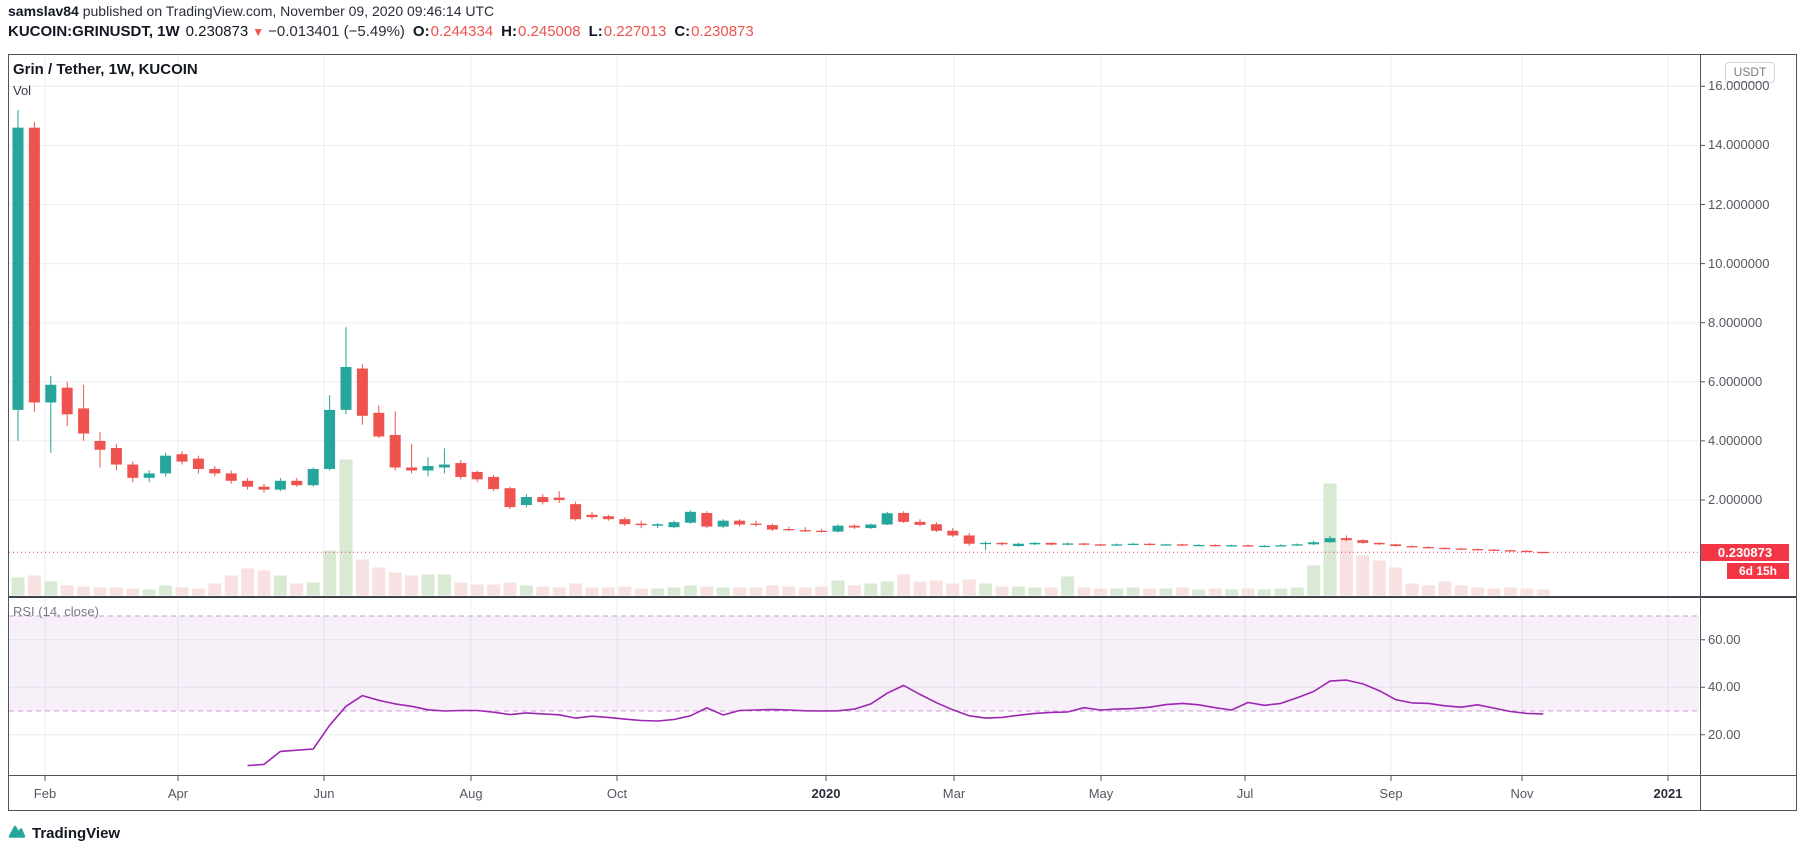  Describe the element at coordinates (1739, 263) in the screenshot. I see `price-axis-label: 10.000000` at that location.